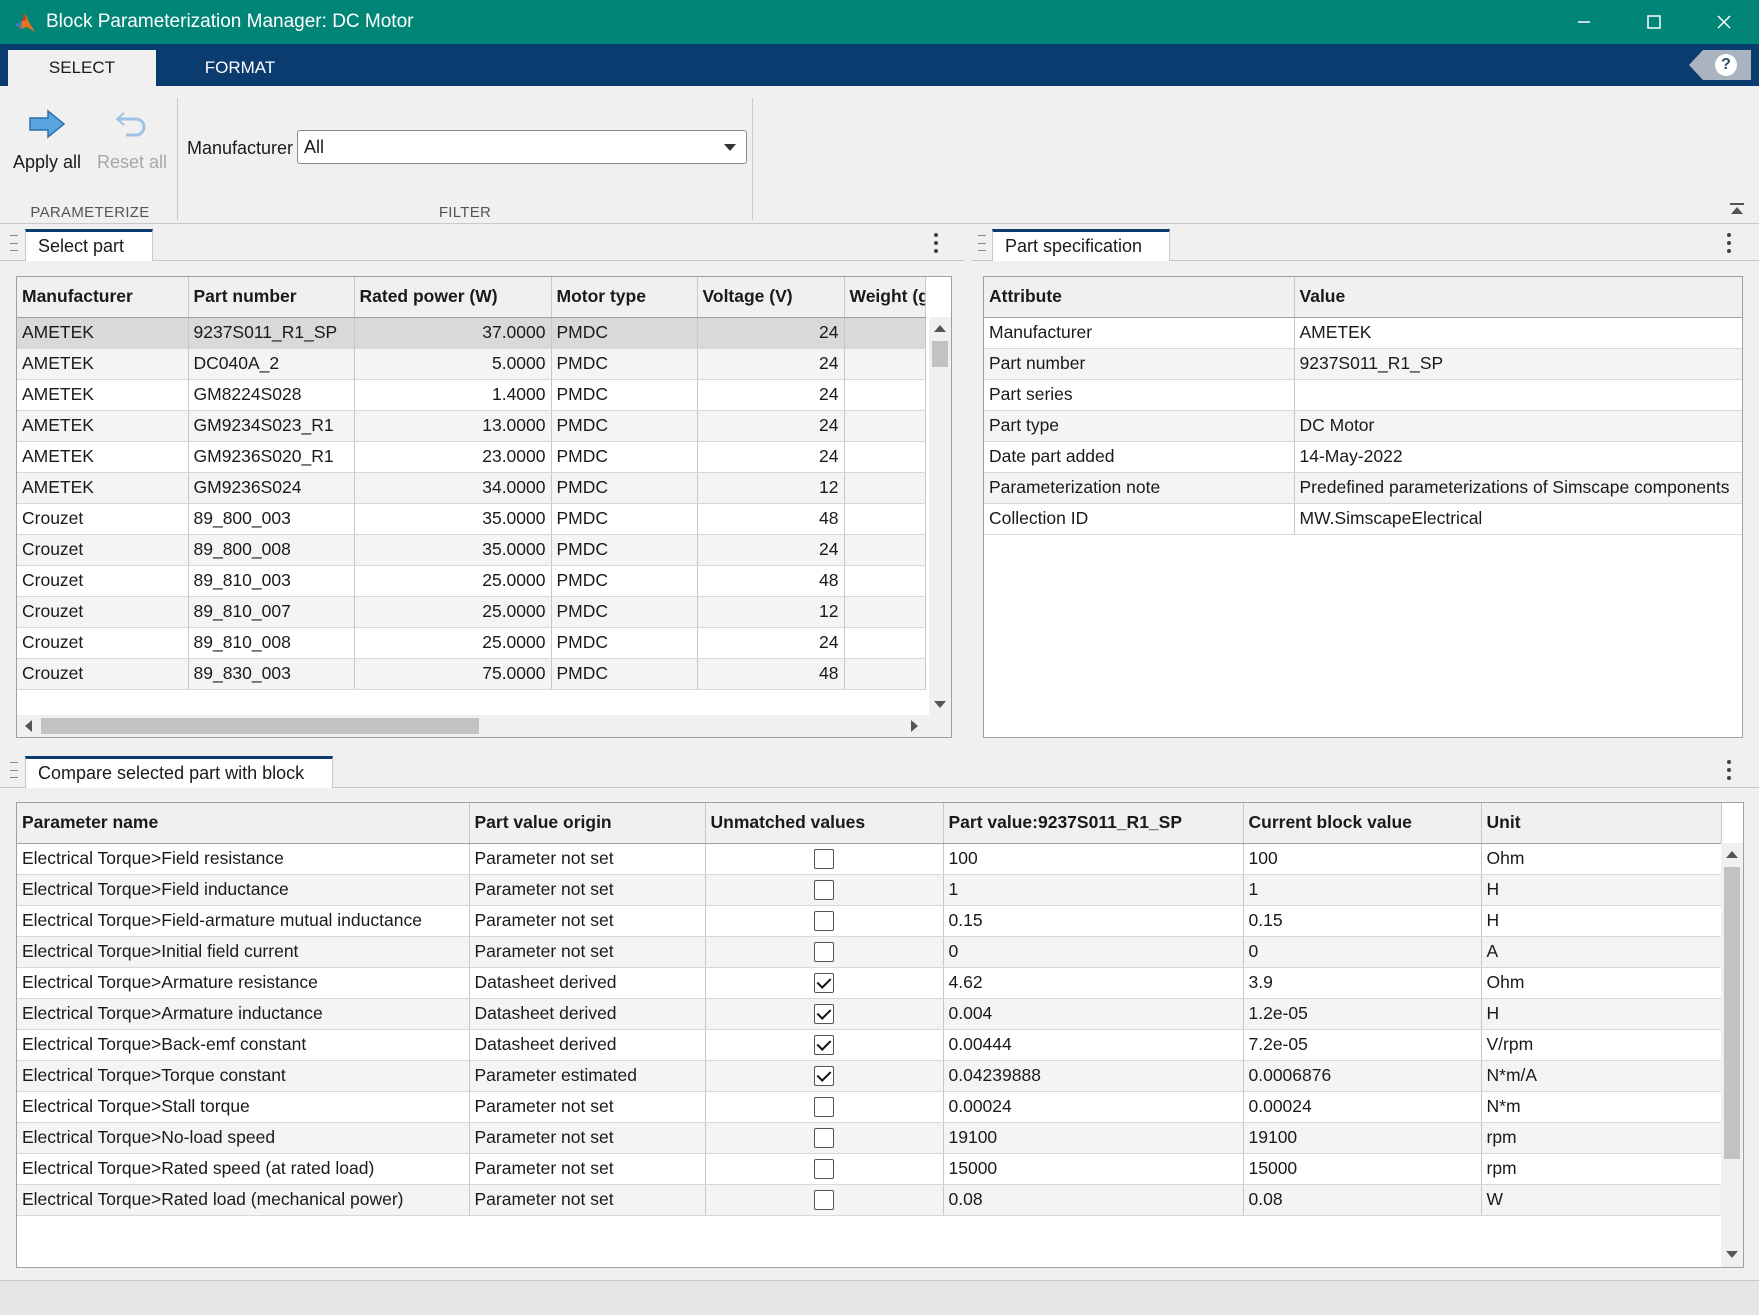  What do you see at coordinates (1720, 65) in the screenshot?
I see `help-button: ?` at bounding box center [1720, 65].